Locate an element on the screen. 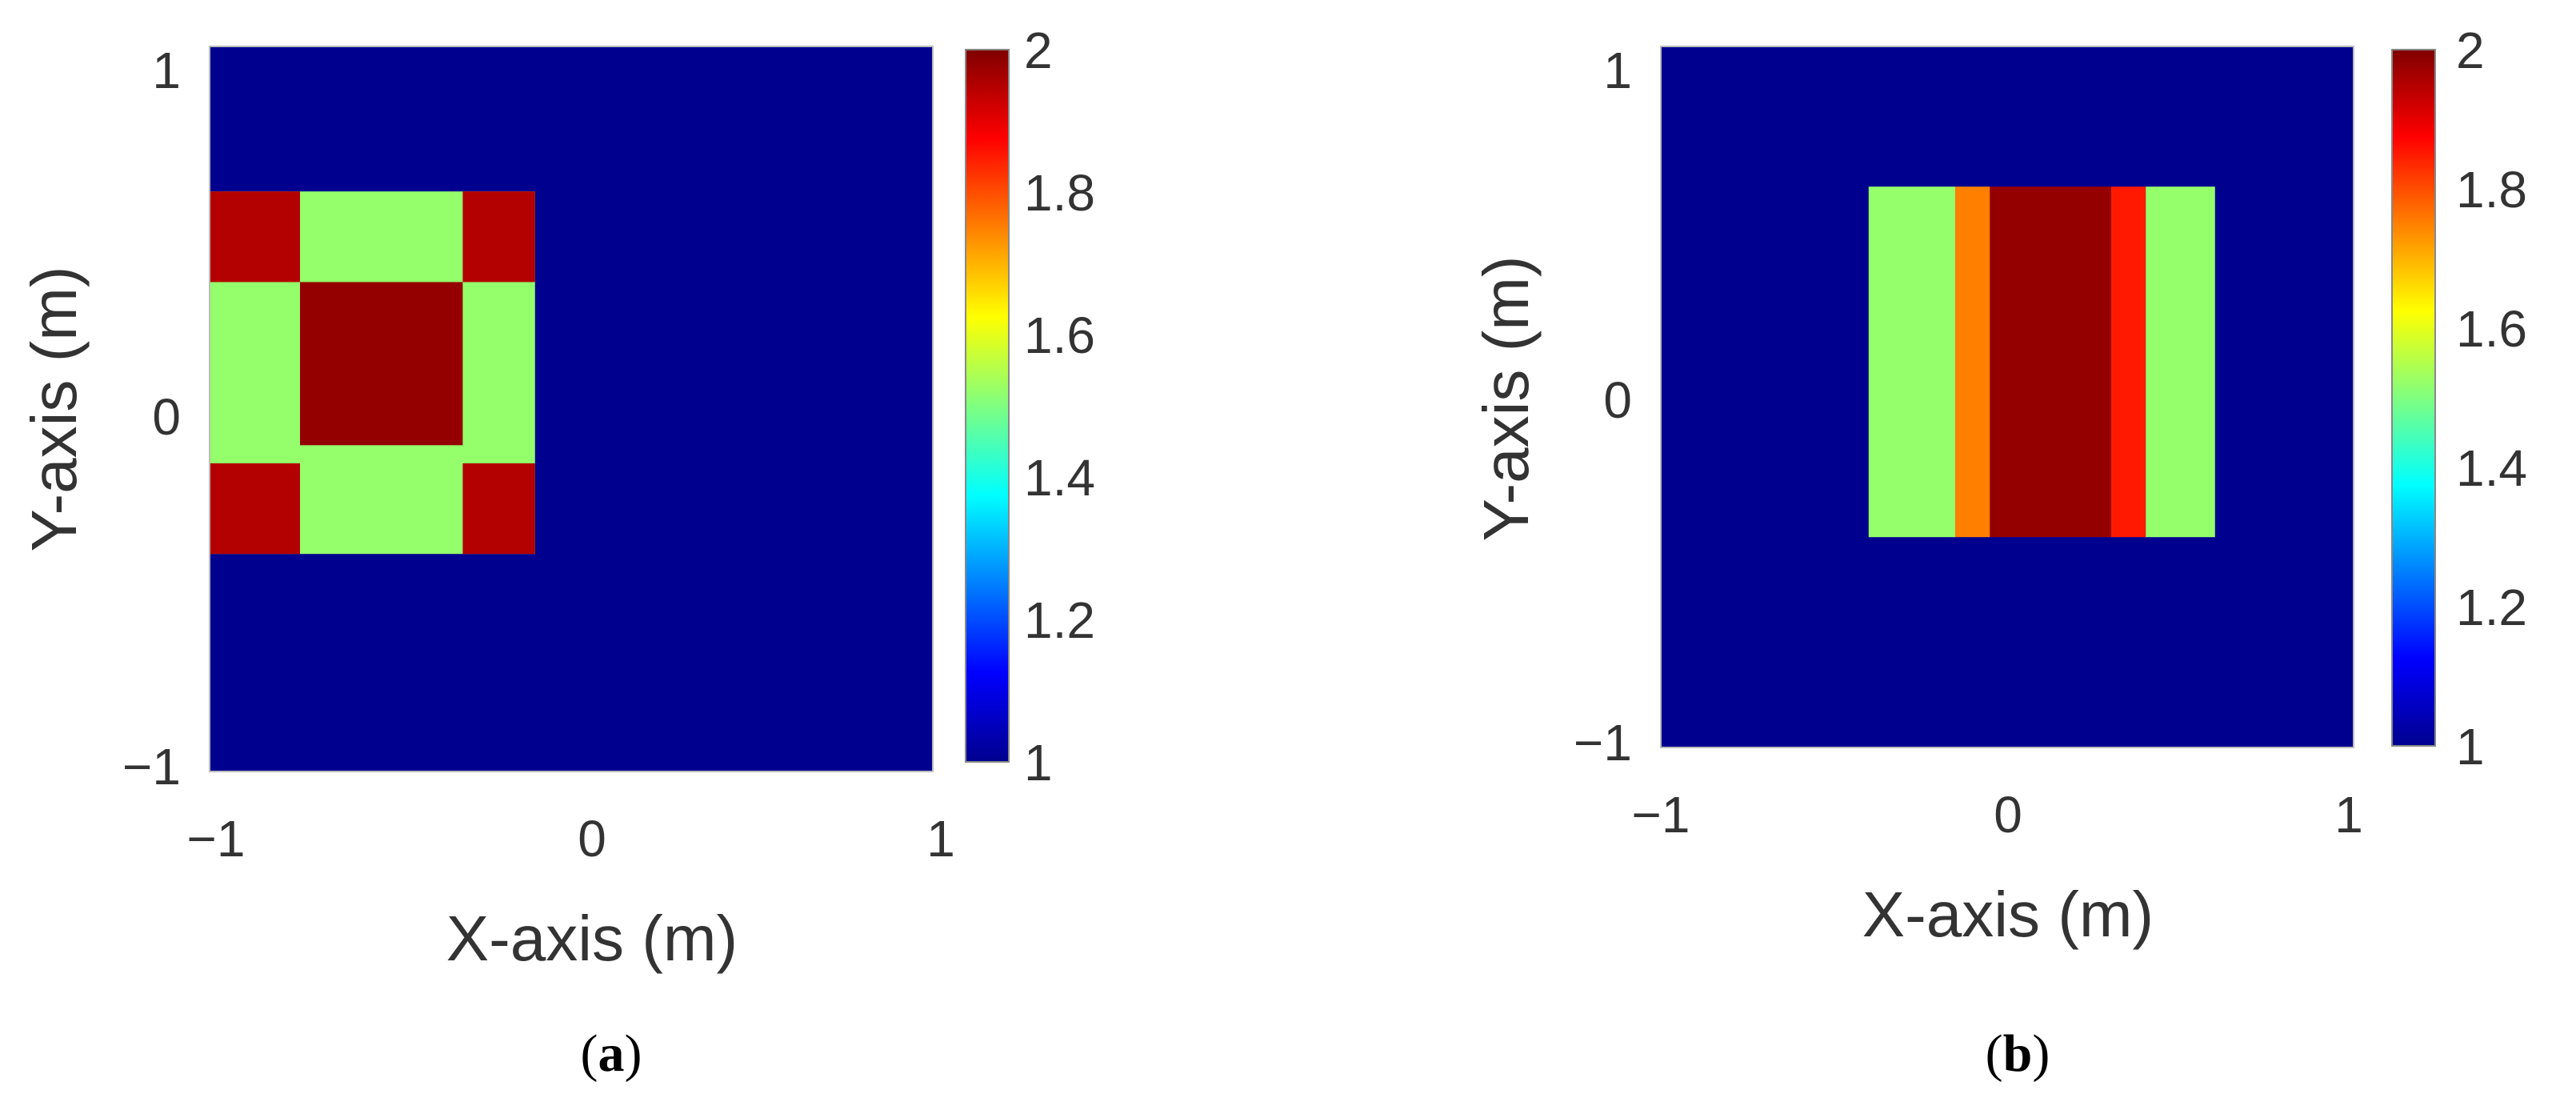 This screenshot has height=1102, width=2576. heatmap-region-left-edge is located at coordinates (1972, 362).